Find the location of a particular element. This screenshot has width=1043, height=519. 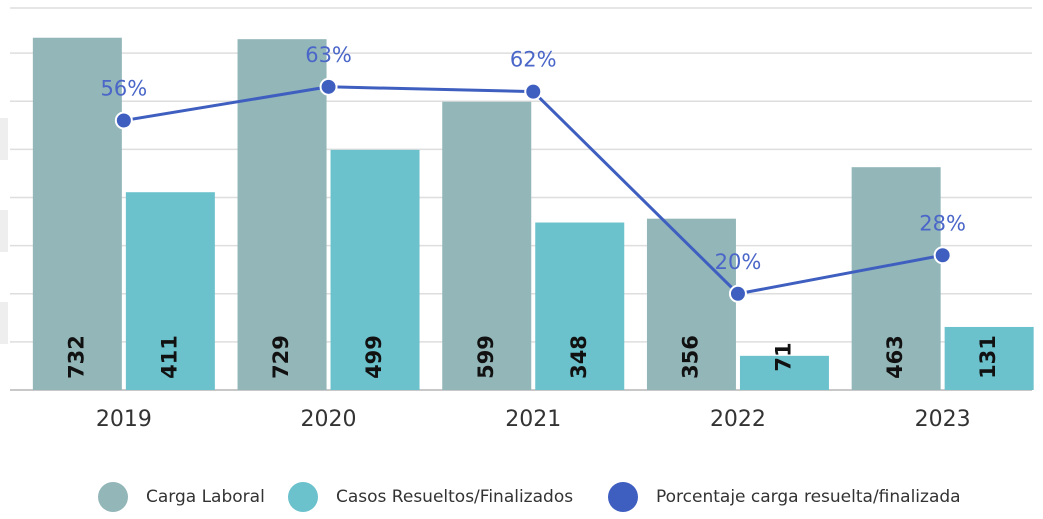

value-label: 411 is located at coordinates (169, 357).